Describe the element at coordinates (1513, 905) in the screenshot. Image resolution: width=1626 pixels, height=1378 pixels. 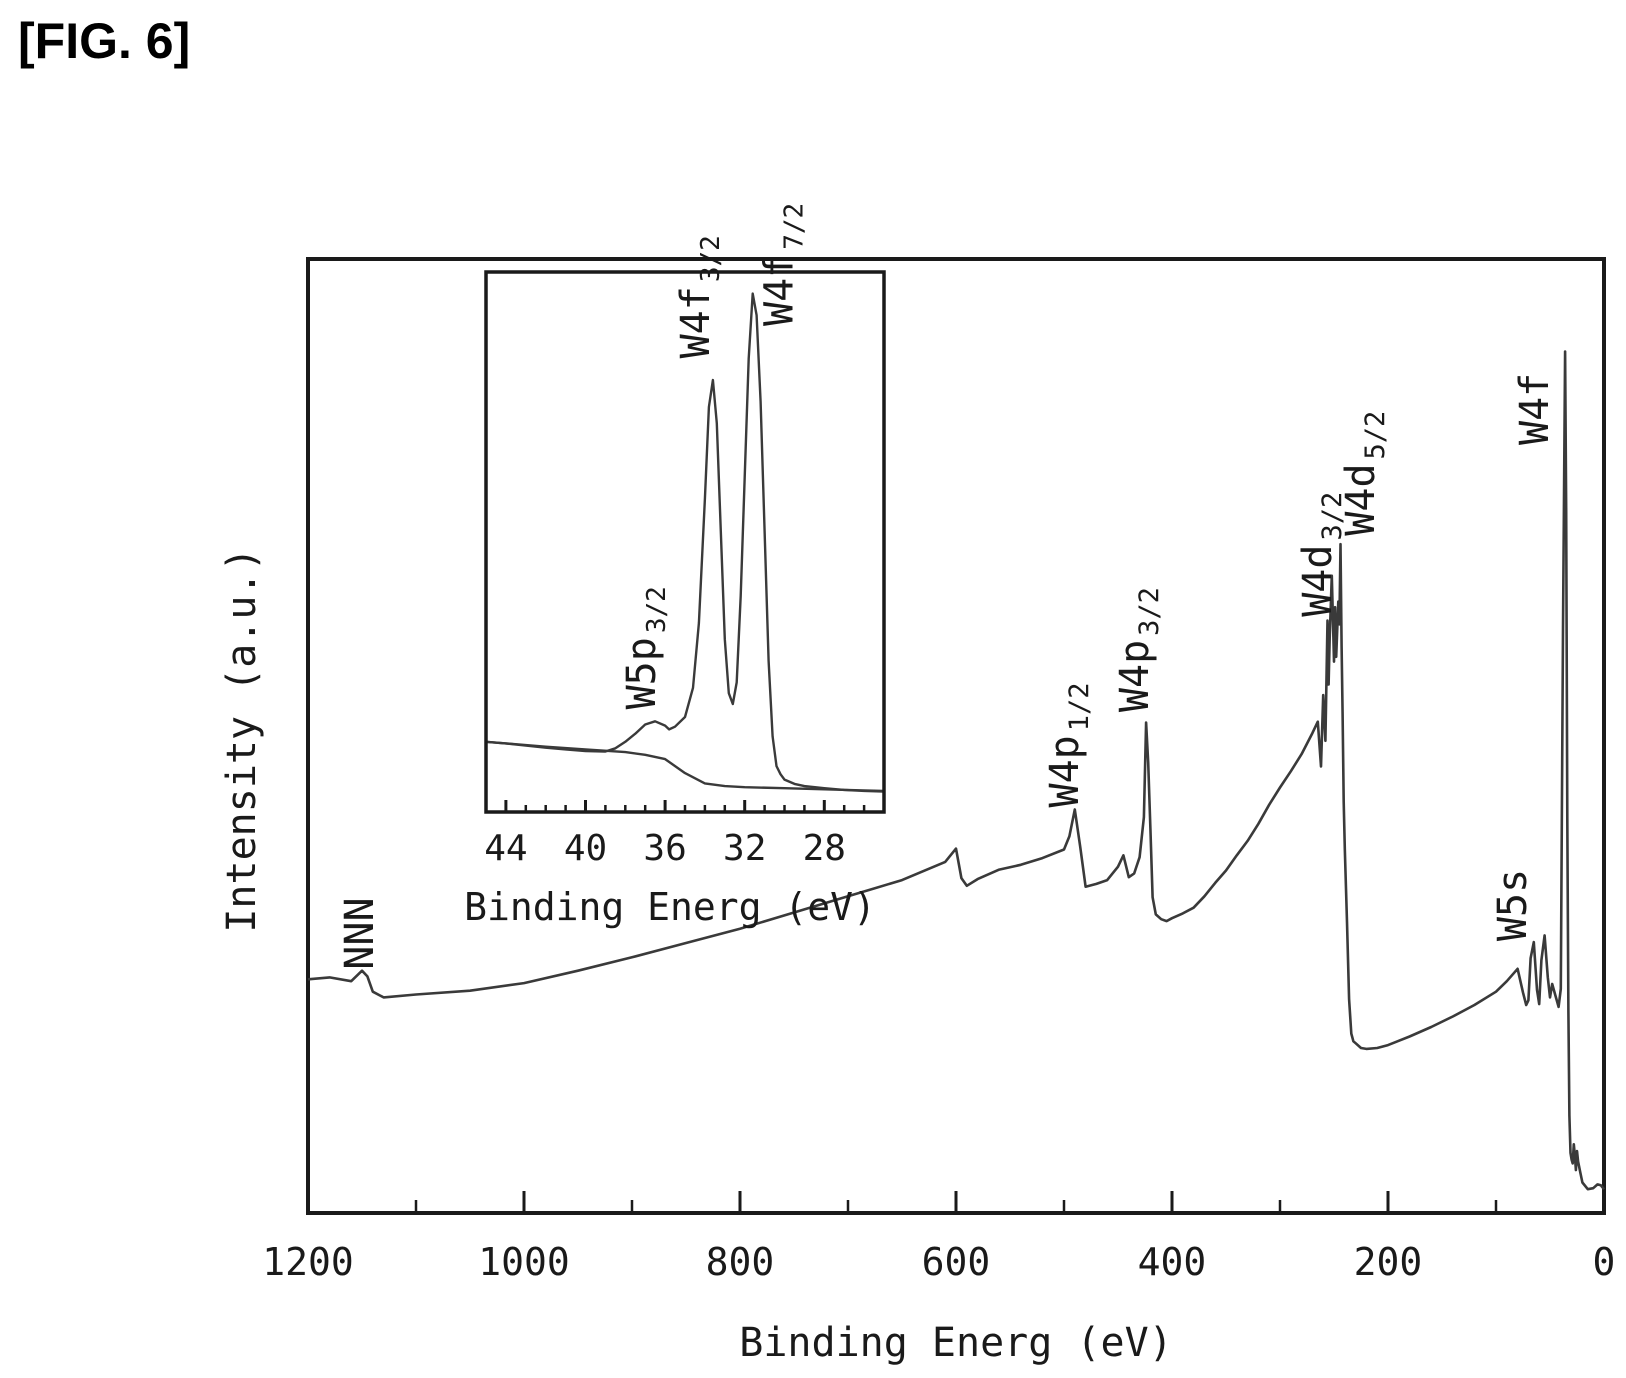
I see `main-peak-label: W5s` at that location.